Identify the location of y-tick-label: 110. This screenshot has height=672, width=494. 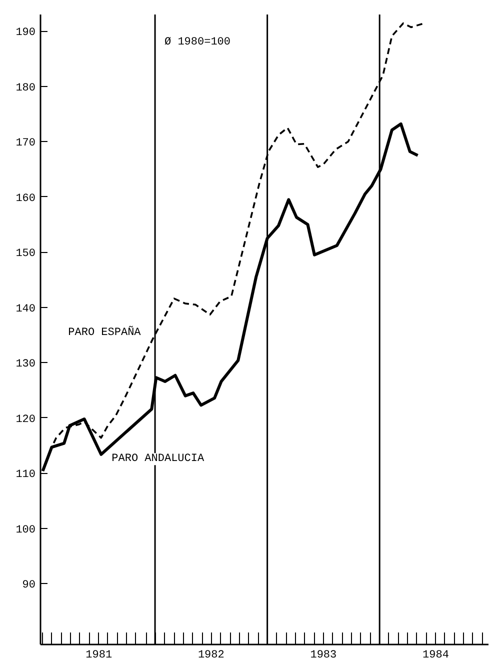
(26, 475).